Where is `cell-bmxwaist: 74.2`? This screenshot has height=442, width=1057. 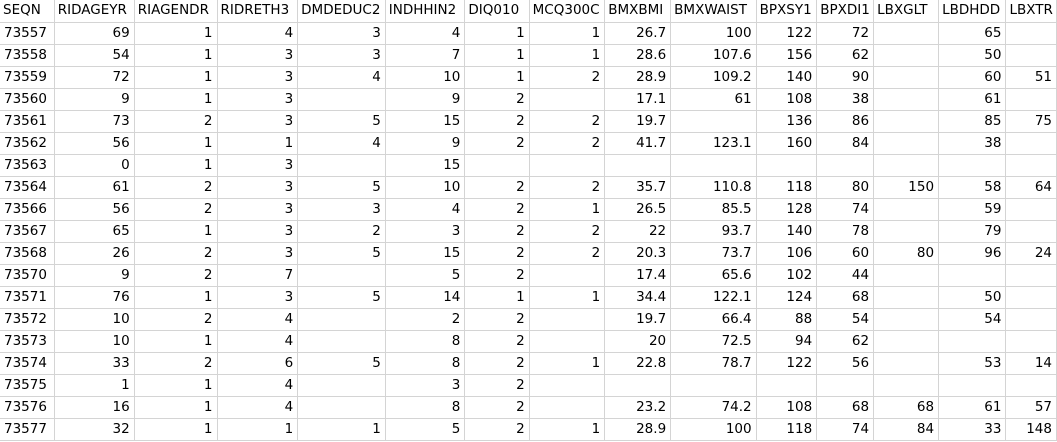
cell-bmxwaist: 74.2 is located at coordinates (713, 407).